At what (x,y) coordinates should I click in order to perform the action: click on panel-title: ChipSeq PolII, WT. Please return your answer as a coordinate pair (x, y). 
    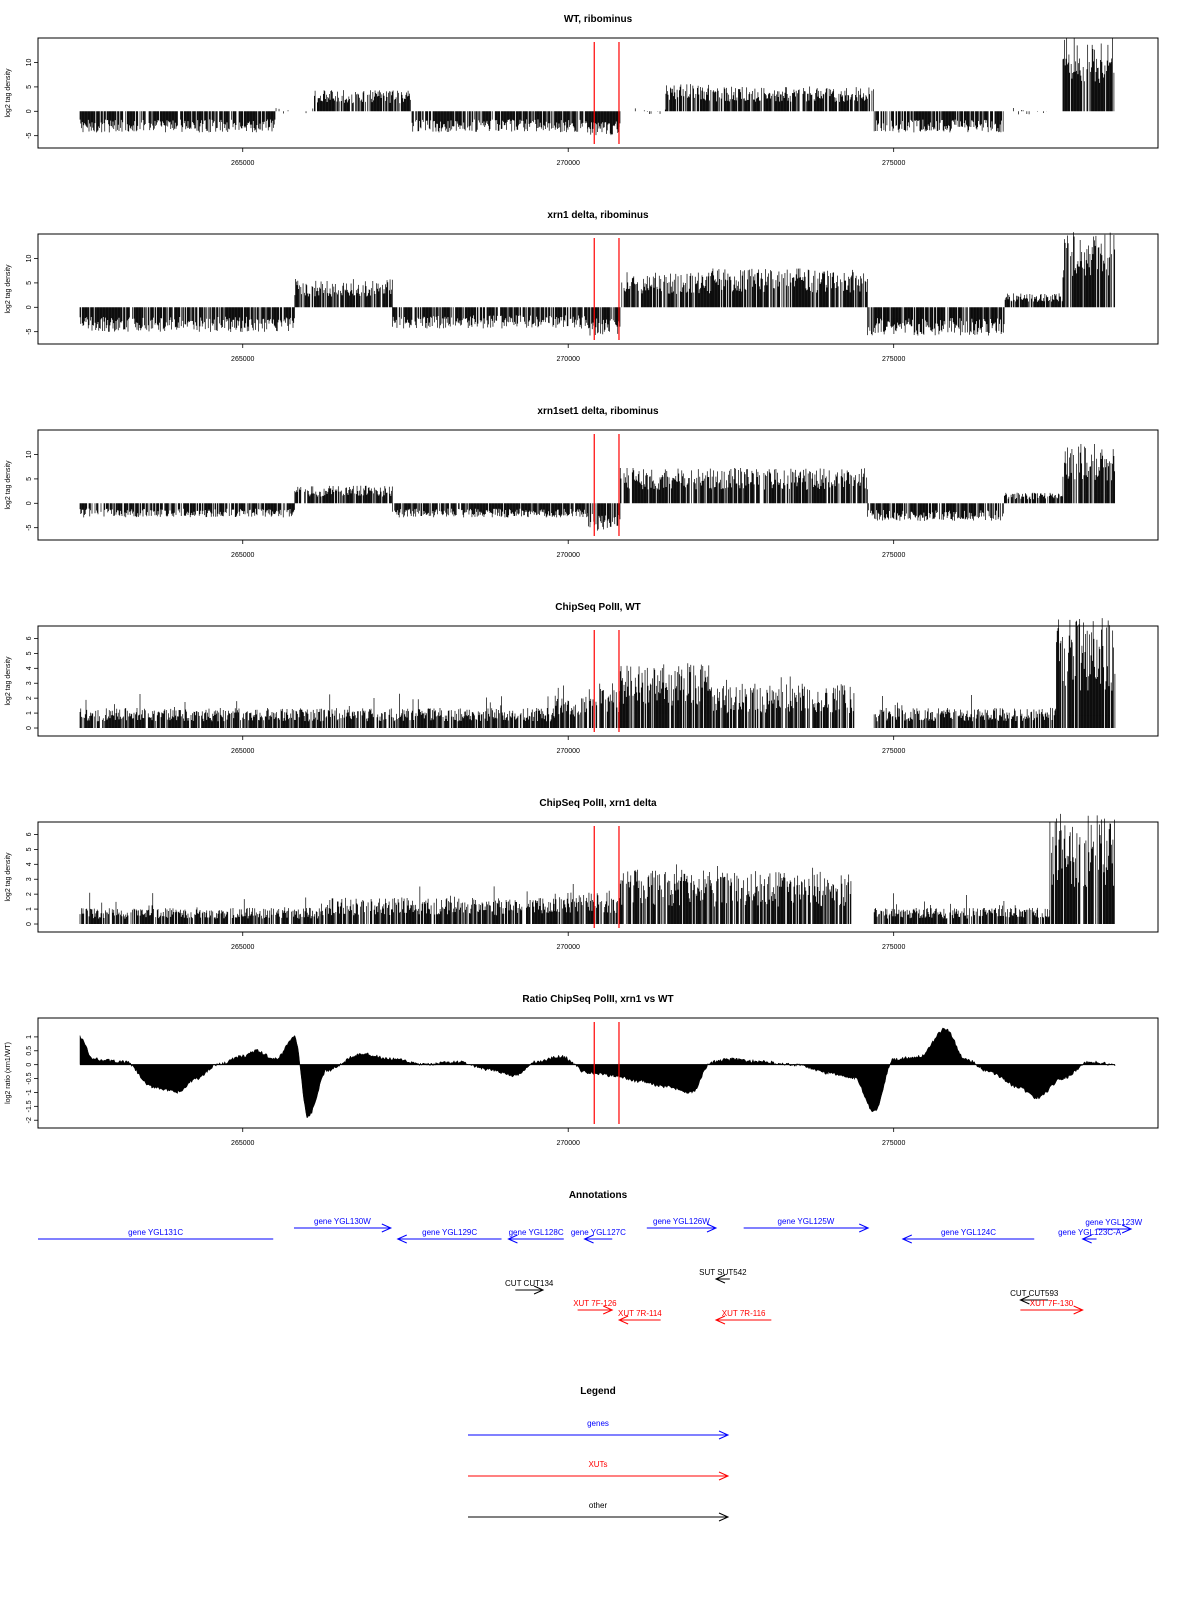
    Looking at the image, I should click on (598, 607).